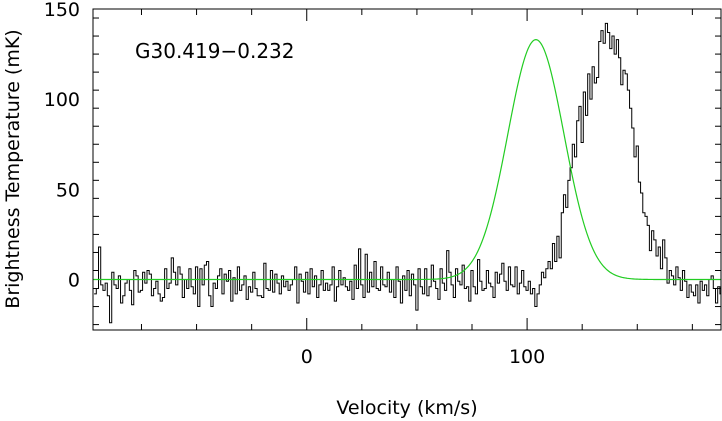 This screenshot has height=421, width=722. What do you see at coordinates (62, 10) in the screenshot?
I see `y-tick-label: 150` at bounding box center [62, 10].